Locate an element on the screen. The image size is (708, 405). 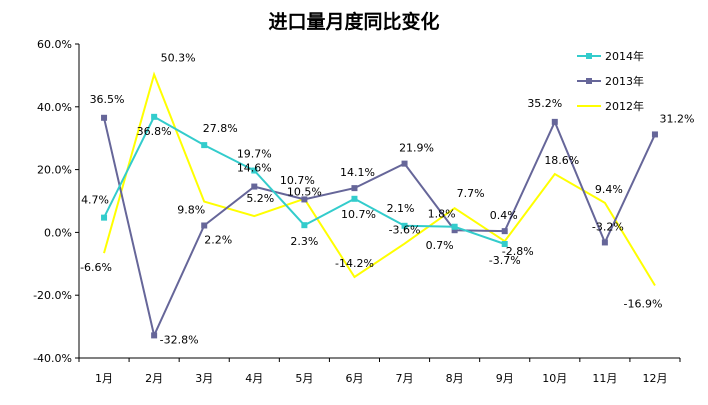
x-tick-label: 6月 is located at coordinates (354, 378).